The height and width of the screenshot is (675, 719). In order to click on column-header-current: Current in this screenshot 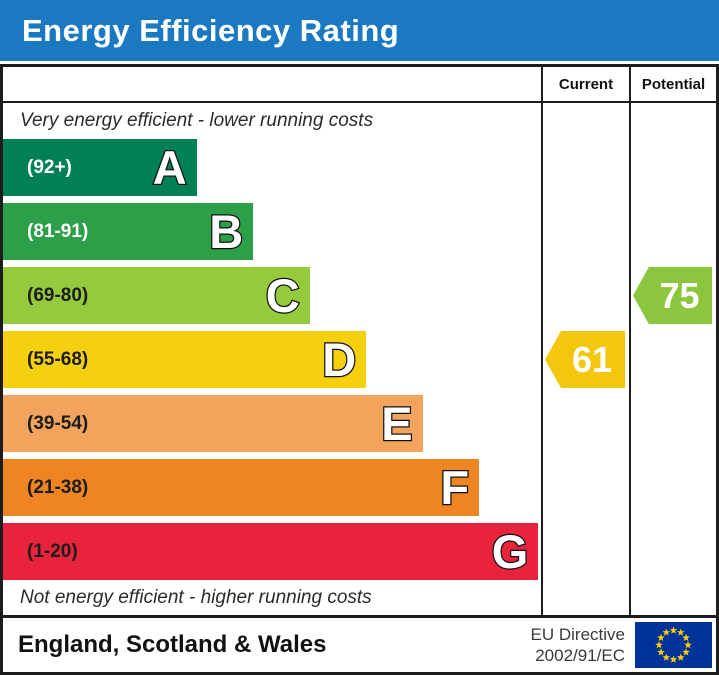, I will do `click(585, 84)`.